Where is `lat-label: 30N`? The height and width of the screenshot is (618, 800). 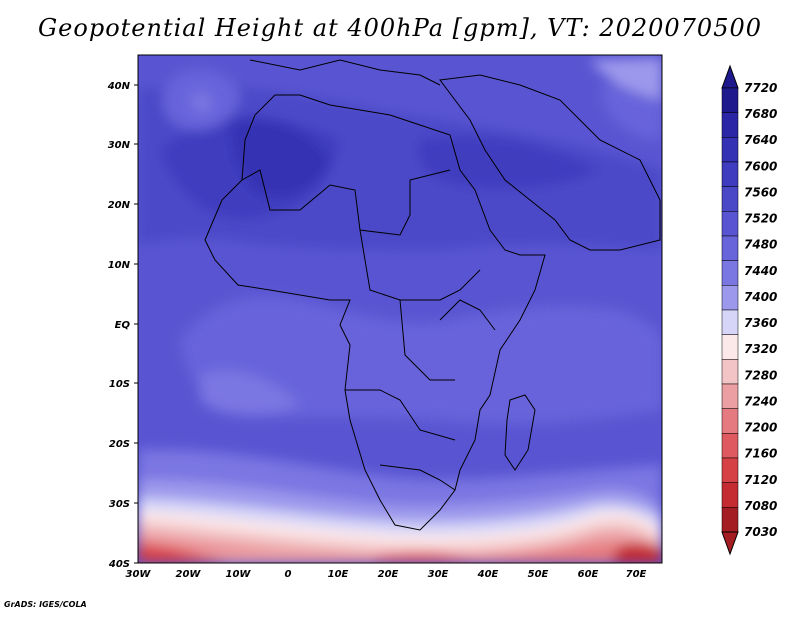 lat-label: 30N is located at coordinates (119, 145).